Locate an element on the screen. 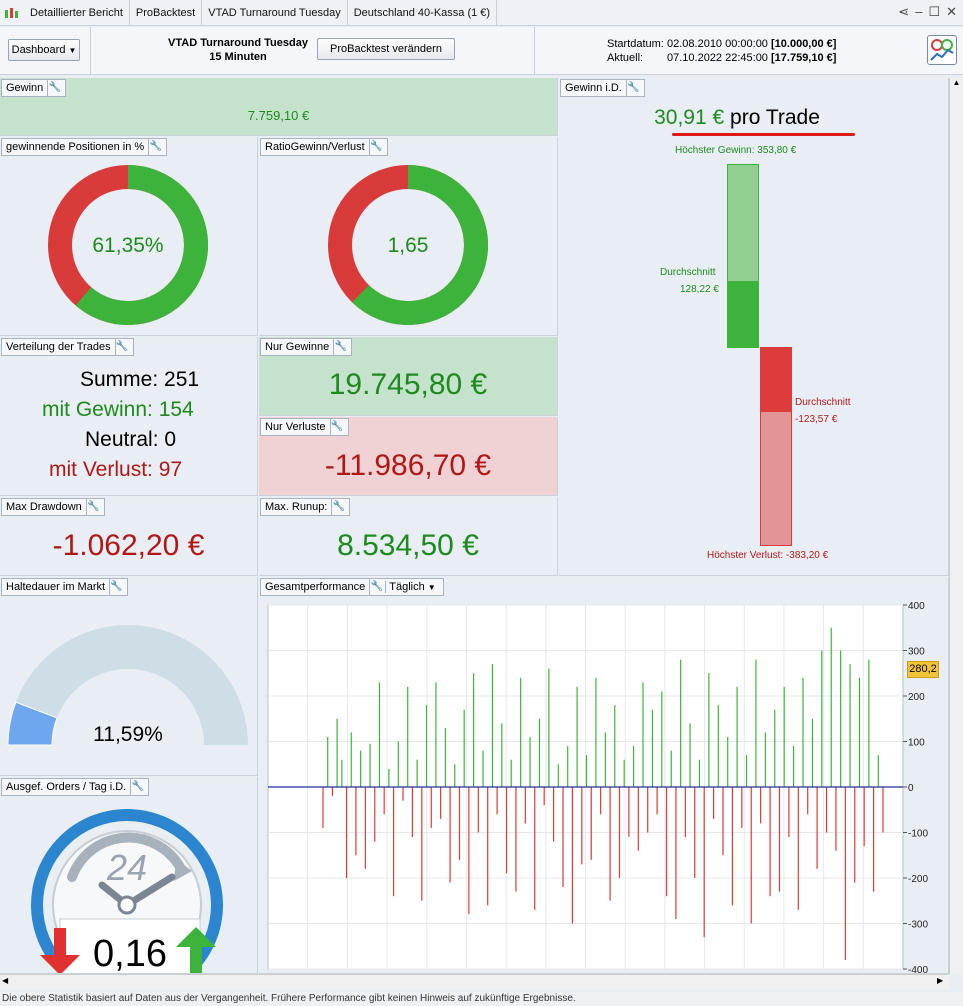 The height and width of the screenshot is (1006, 963). scroll-left-icon: ◀ is located at coordinates (5, 980).